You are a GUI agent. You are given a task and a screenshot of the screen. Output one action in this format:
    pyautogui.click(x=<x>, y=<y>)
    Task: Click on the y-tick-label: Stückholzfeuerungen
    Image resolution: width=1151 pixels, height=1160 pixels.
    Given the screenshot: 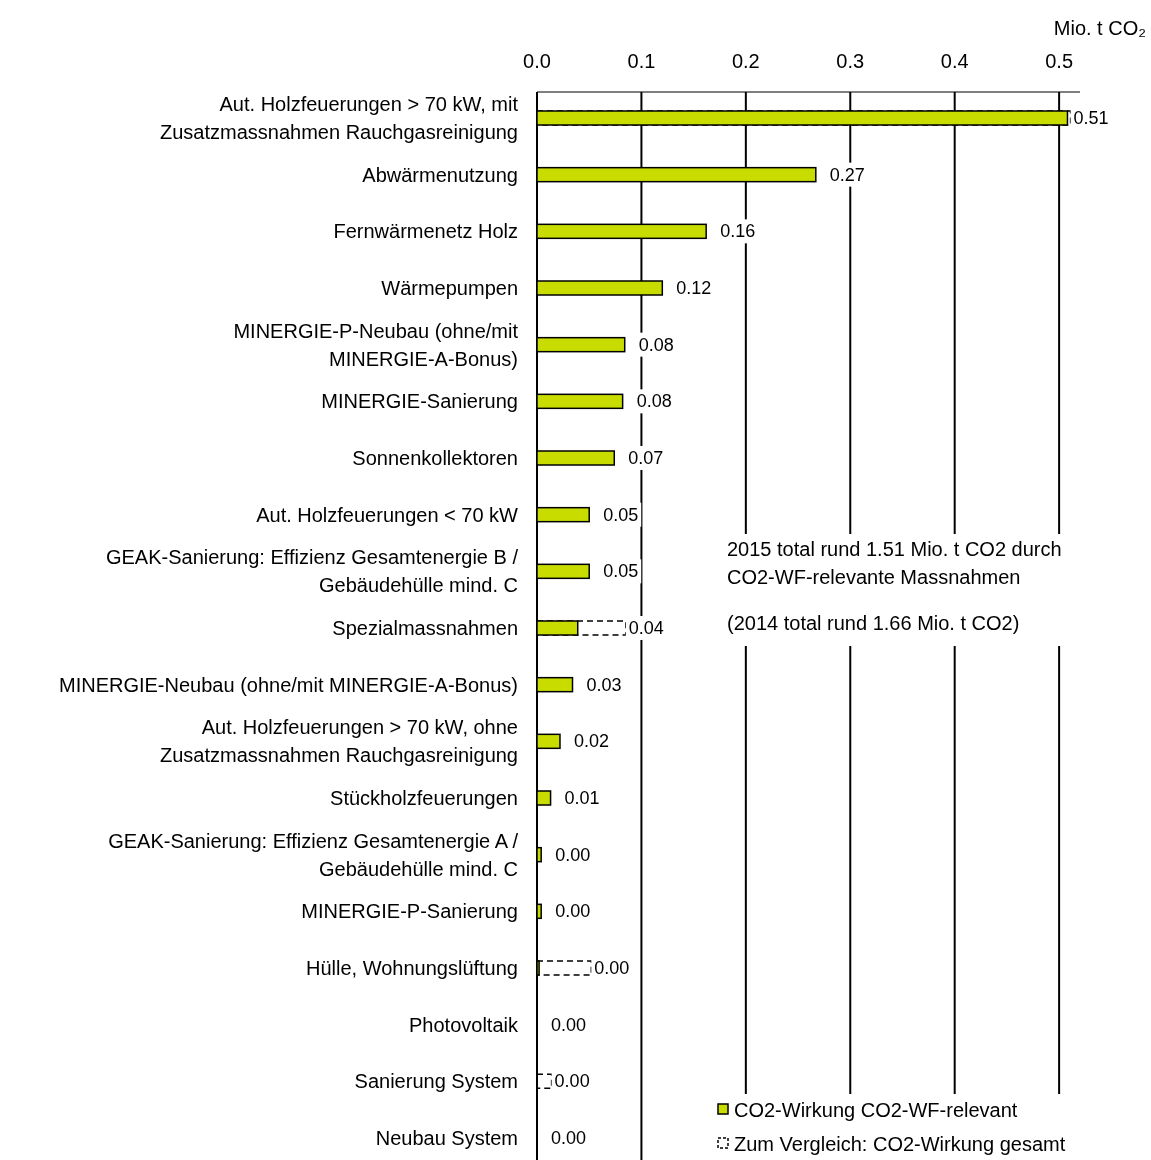 What is the action you would take?
    pyautogui.click(x=424, y=798)
    